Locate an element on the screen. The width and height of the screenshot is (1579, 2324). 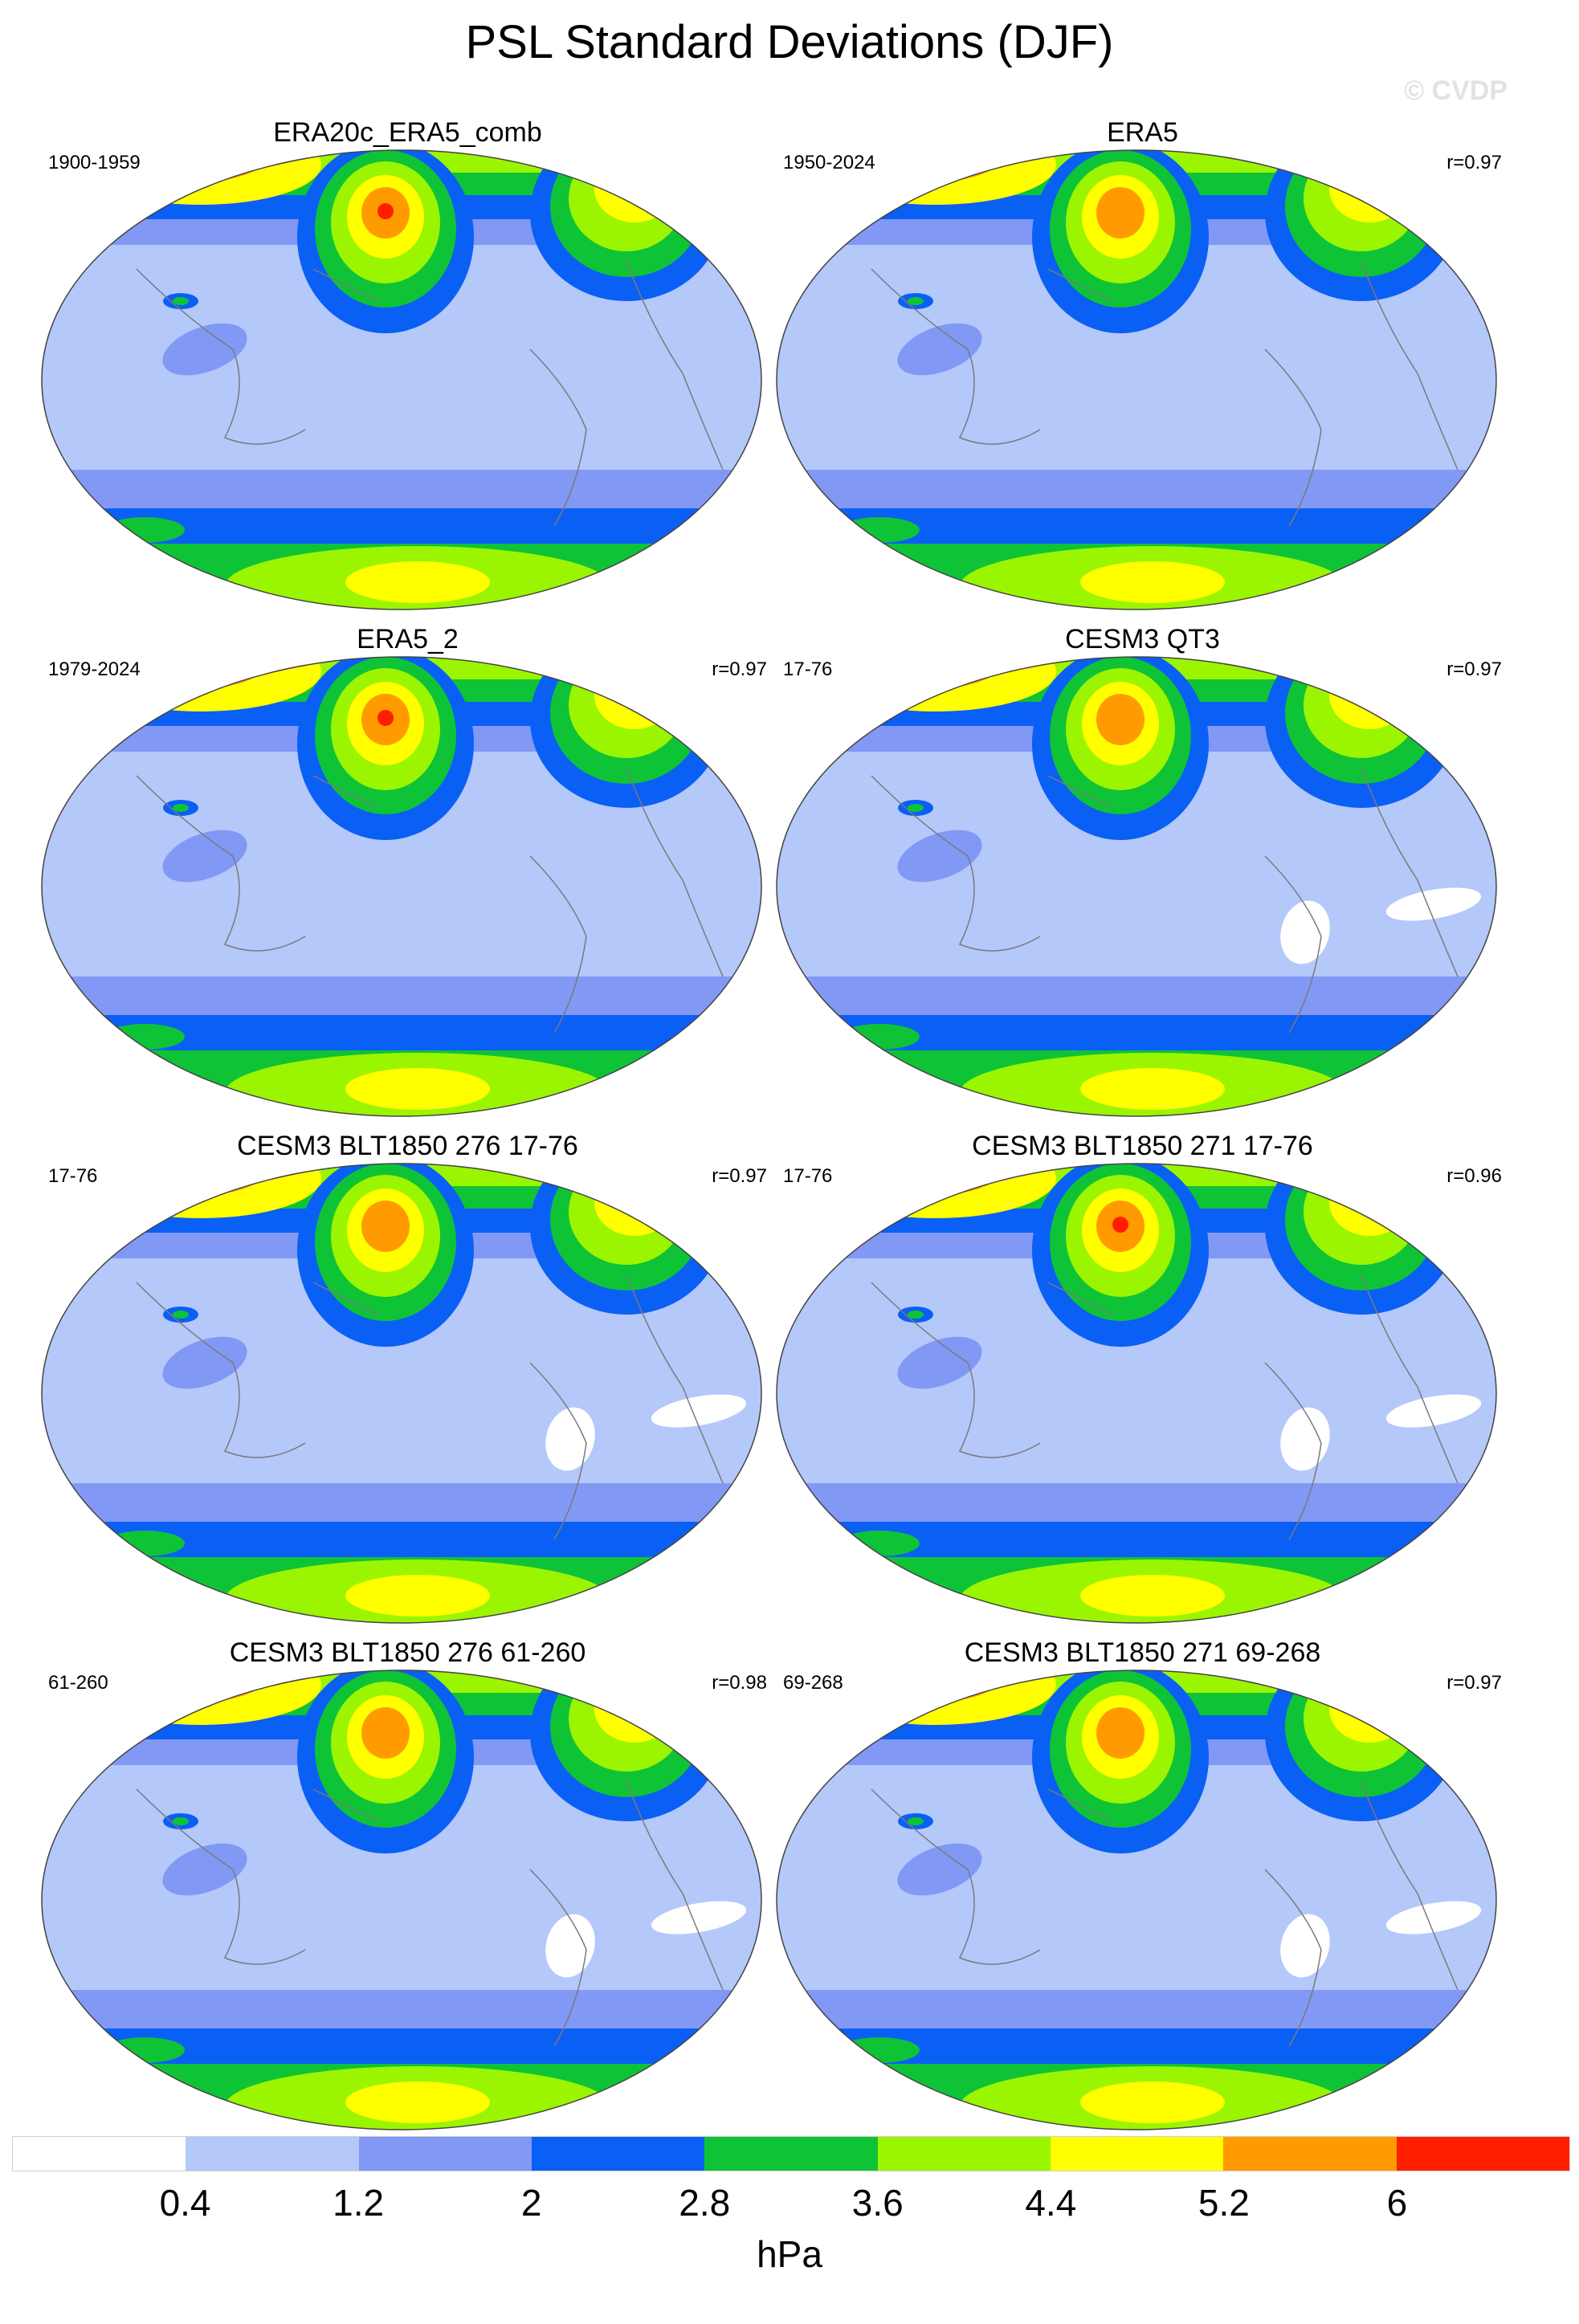
map-panel: ERA20c_ERA5_comb 1900-1959 is located at coordinates (407, 363).